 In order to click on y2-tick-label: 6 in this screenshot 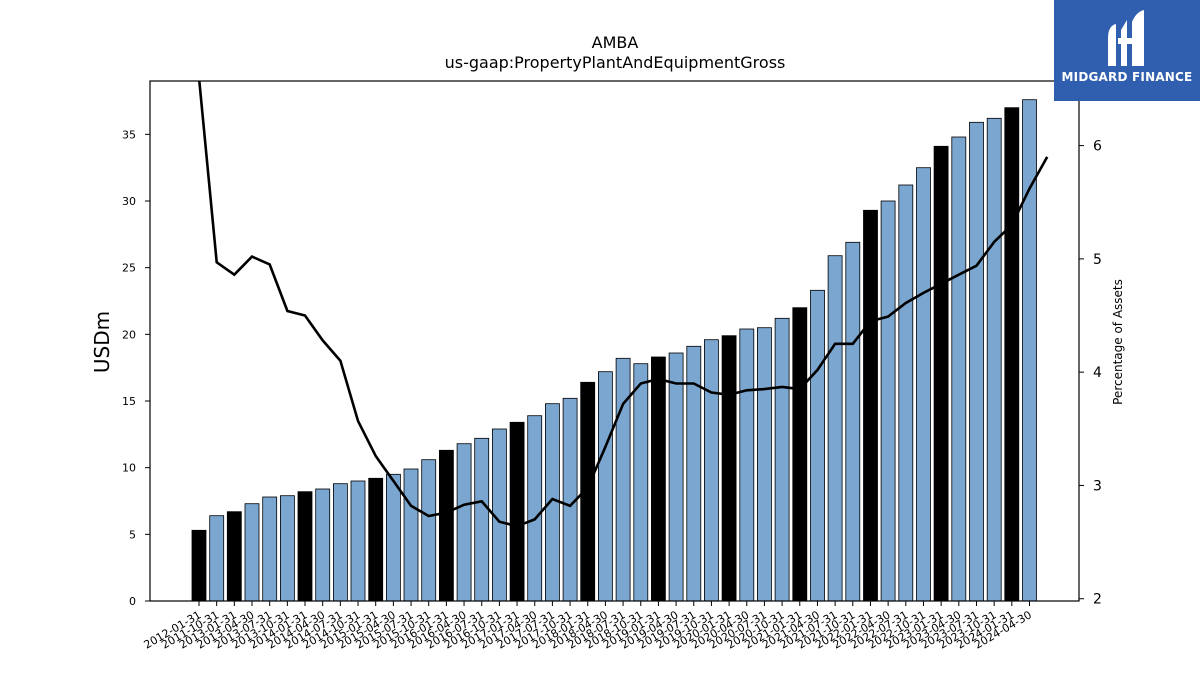, I will do `click(1097, 147)`.